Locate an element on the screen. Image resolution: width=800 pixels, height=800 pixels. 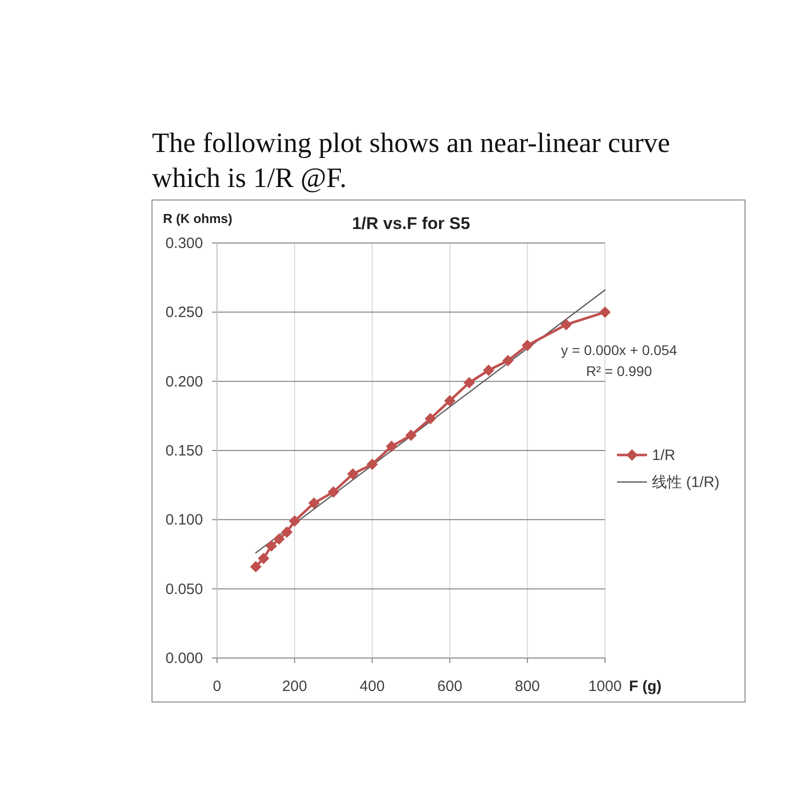
x-tick-label: 400 is located at coordinates (372, 686).